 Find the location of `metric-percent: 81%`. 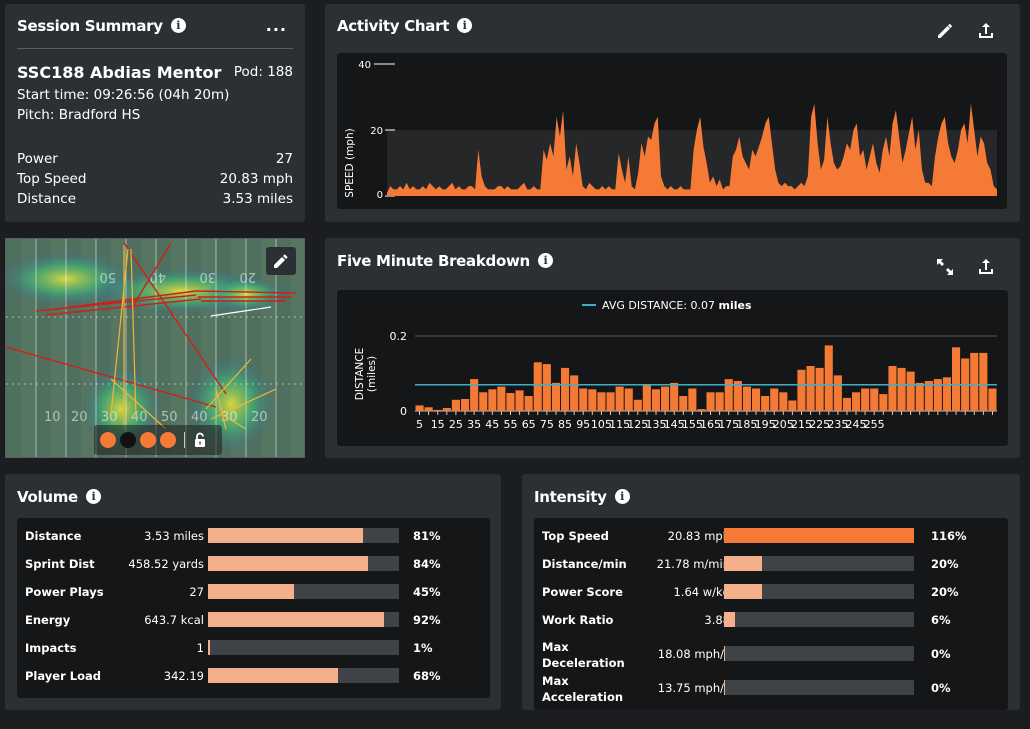

metric-percent: 81% is located at coordinates (427, 536).